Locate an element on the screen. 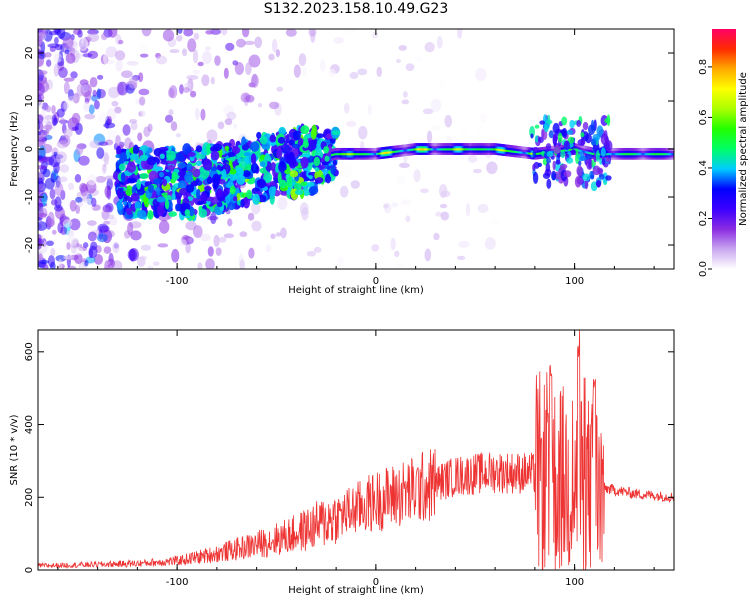 The height and width of the screenshot is (600, 750). snr-xtick-label: 100 is located at coordinates (574, 582).